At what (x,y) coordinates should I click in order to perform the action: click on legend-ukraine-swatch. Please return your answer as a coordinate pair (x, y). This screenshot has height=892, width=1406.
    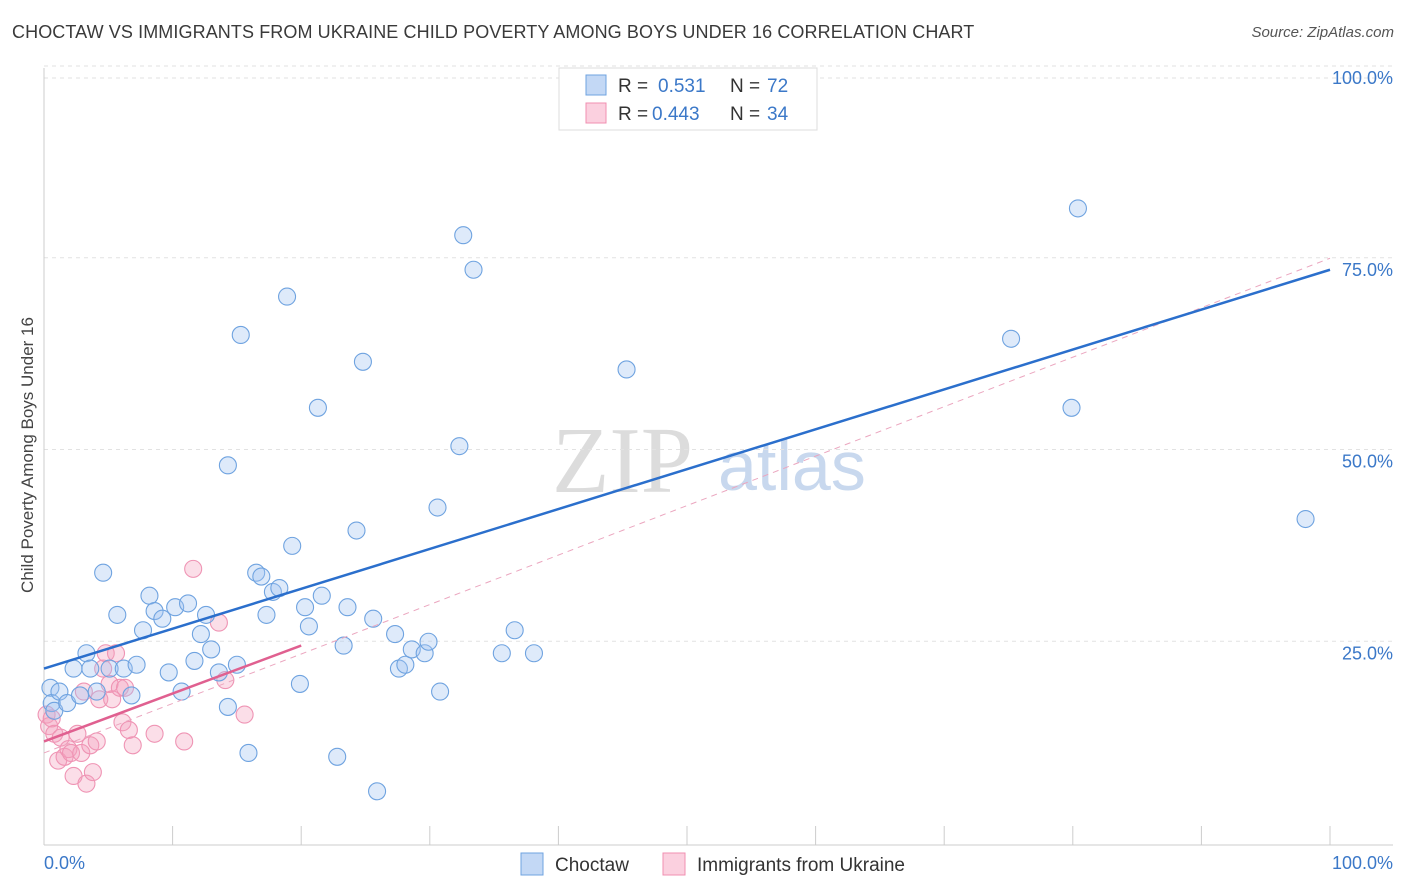
    Looking at the image, I should click on (596, 113).